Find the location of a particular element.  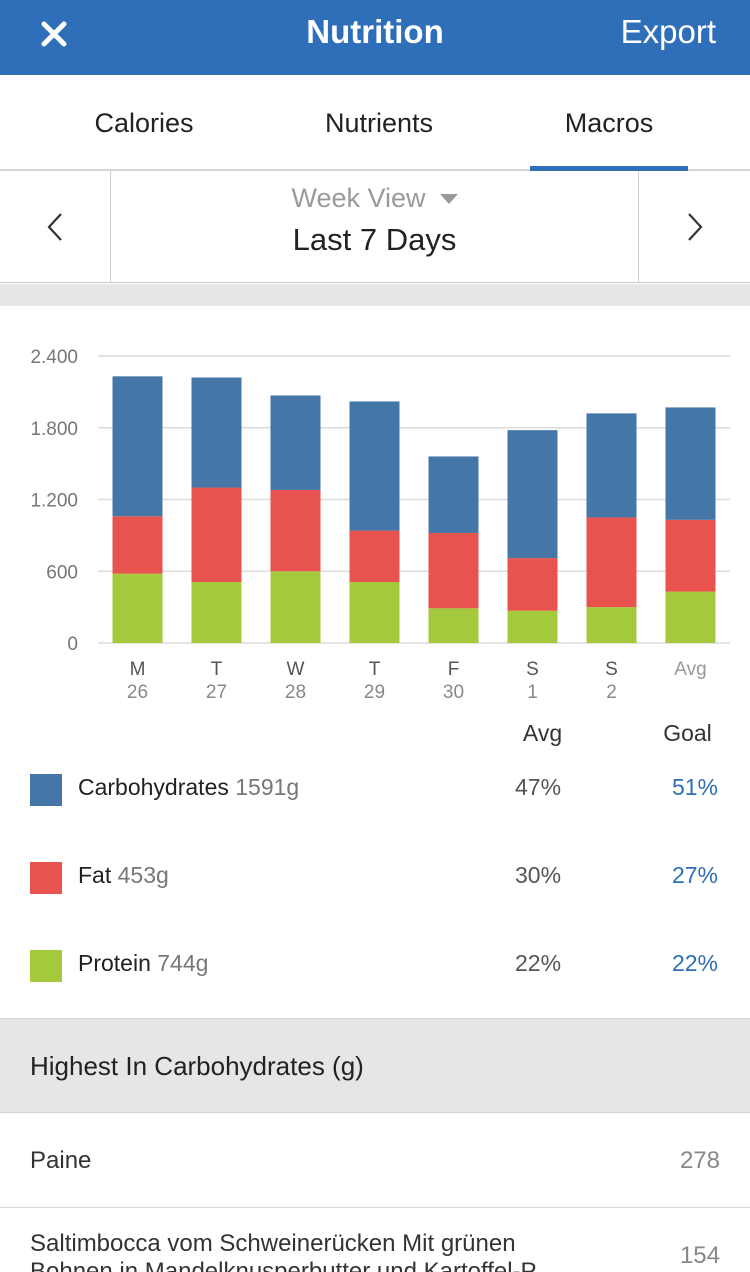

date-navigator: Week View Last 7 Days is located at coordinates (375, 227).